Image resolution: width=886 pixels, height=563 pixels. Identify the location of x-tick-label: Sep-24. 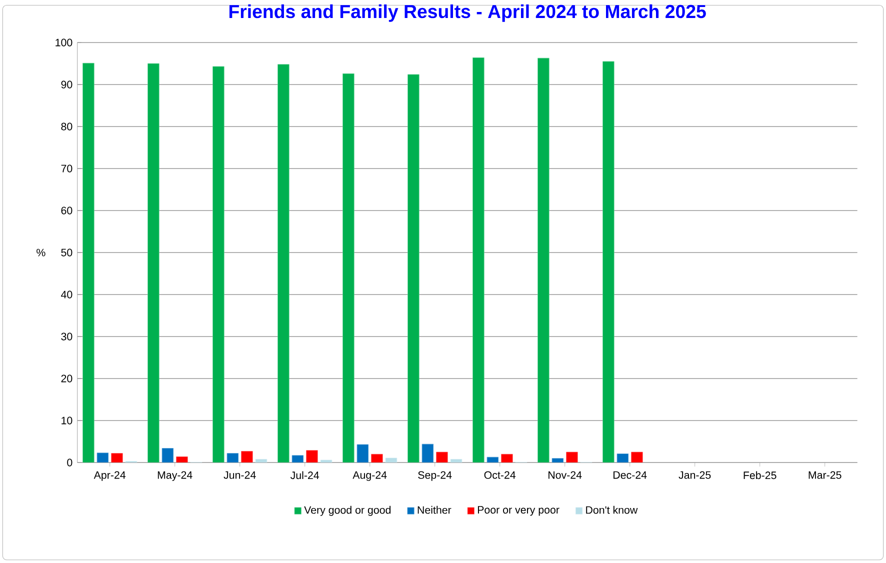
(435, 476).